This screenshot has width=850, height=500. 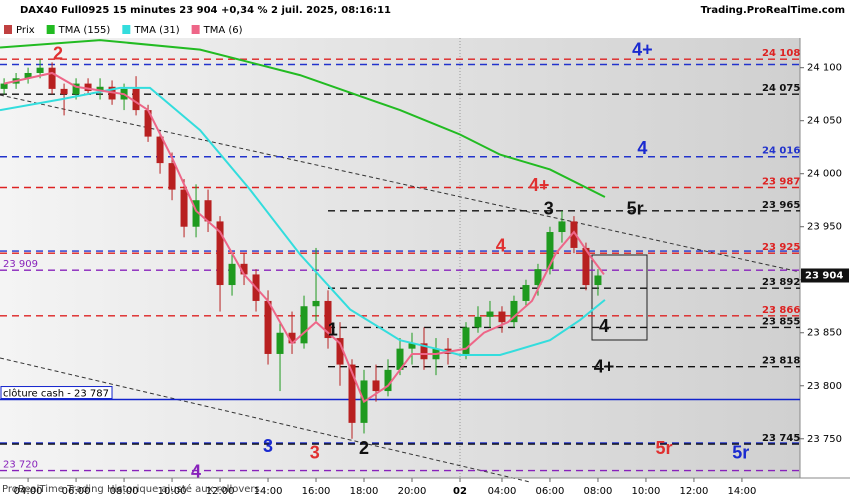 What do you see at coordinates (781, 282) in the screenshot?
I see `level-label: 23 892` at bounding box center [781, 282].